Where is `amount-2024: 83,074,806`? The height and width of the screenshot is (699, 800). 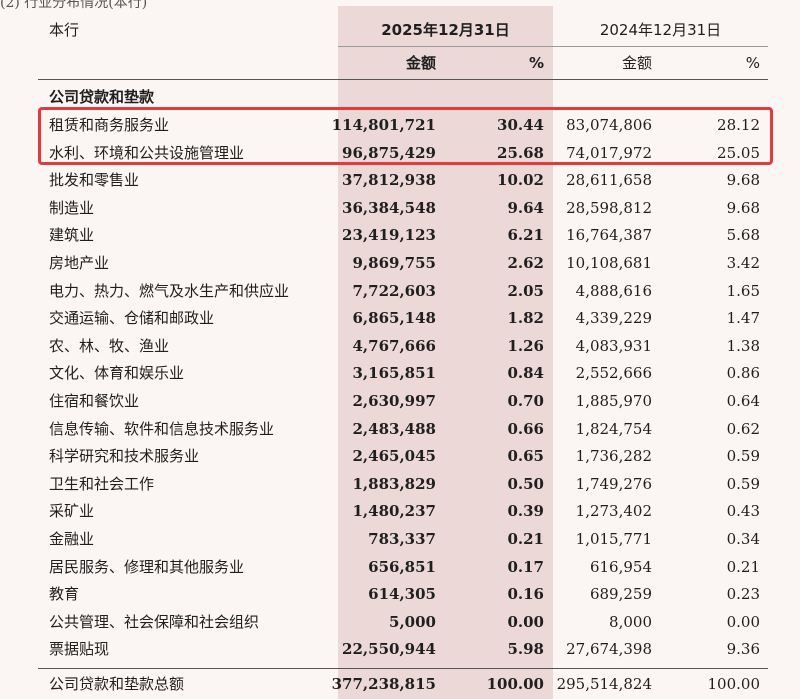 amount-2024: 83,074,806 is located at coordinates (609, 125).